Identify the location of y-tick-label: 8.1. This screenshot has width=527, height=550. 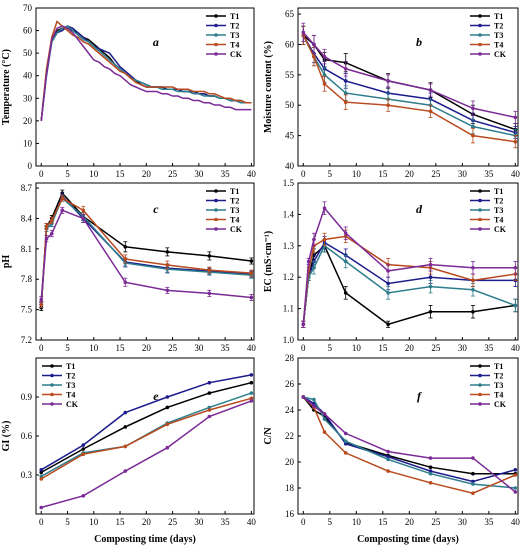
(26, 249).